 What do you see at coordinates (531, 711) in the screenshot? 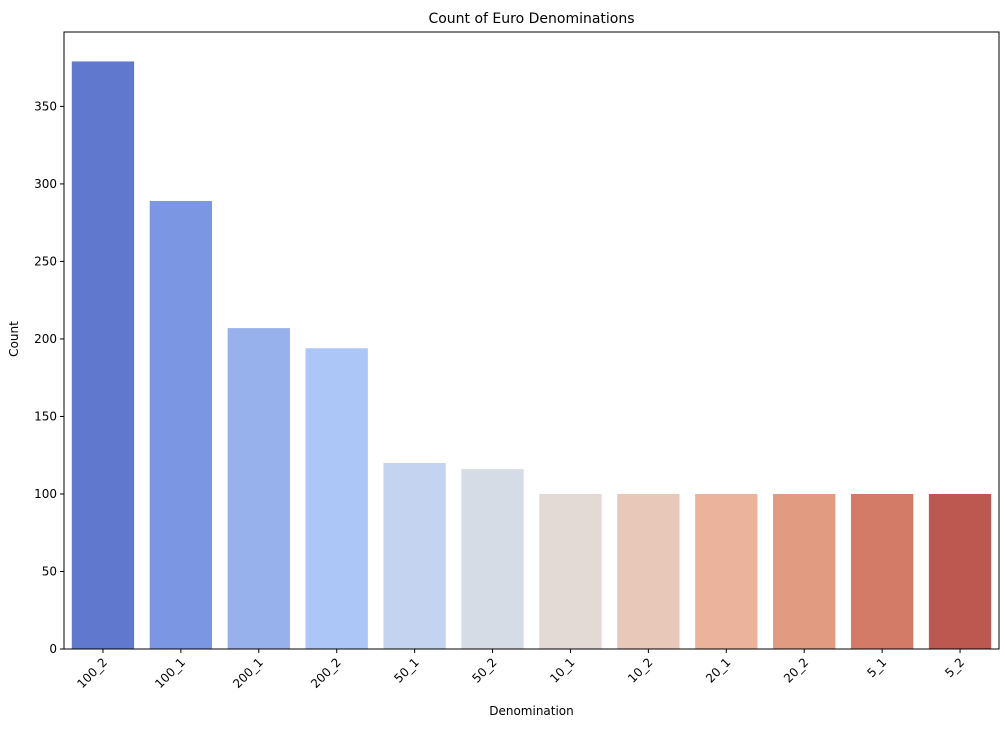
I see `x-axis-label: Denomination` at bounding box center [531, 711].